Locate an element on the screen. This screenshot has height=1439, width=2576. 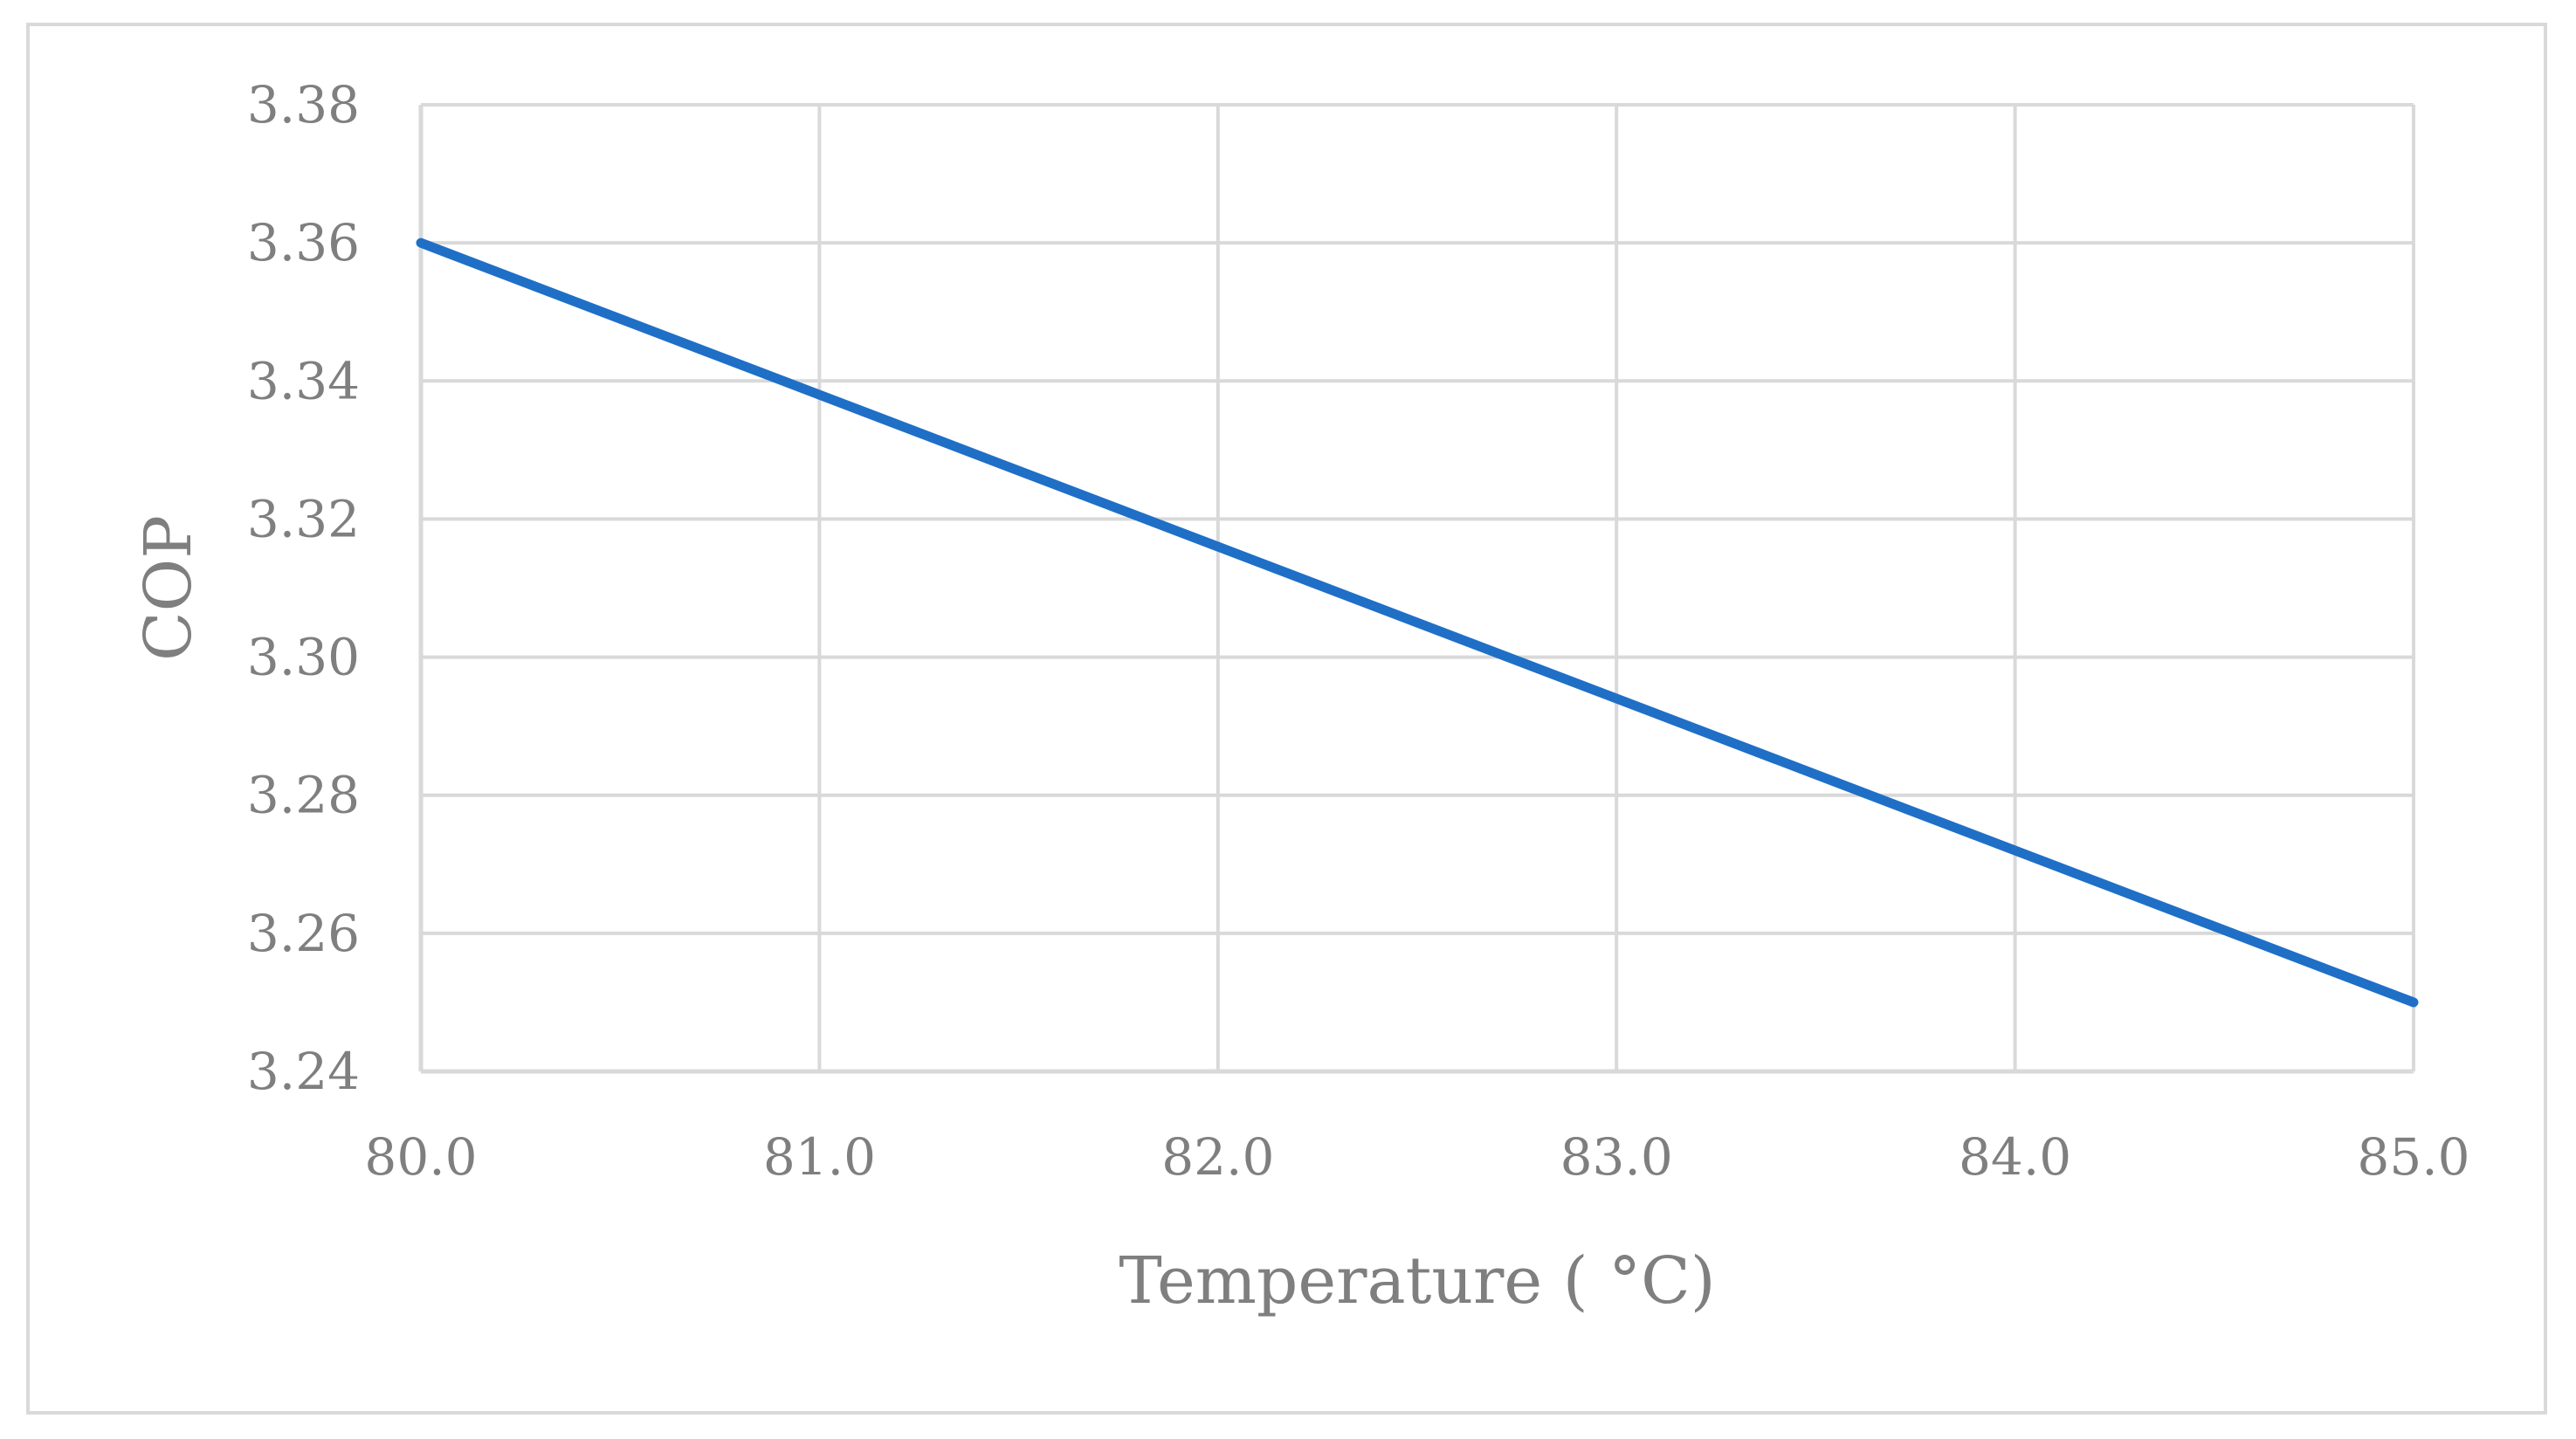
x-tick-label: 85.0 is located at coordinates (2413, 1157).